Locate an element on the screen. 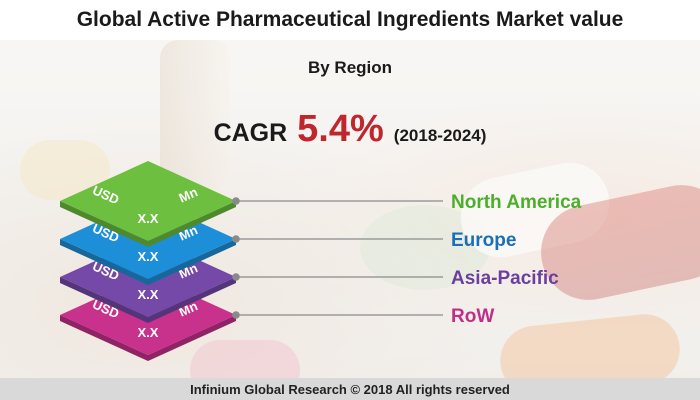  cagr-period: (2018-2024) is located at coordinates (440, 135).